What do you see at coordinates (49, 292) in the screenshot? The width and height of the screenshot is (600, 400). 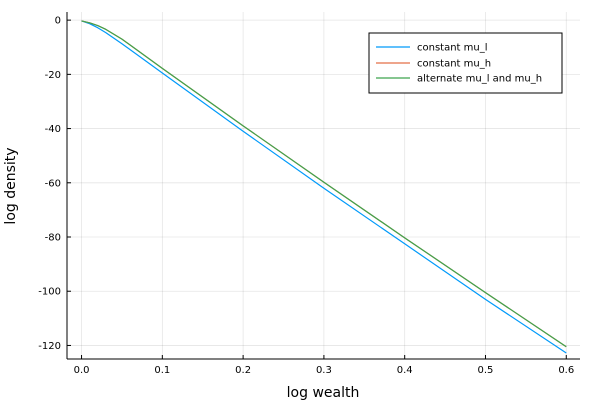 I see `y-tick-label: -100` at bounding box center [49, 292].